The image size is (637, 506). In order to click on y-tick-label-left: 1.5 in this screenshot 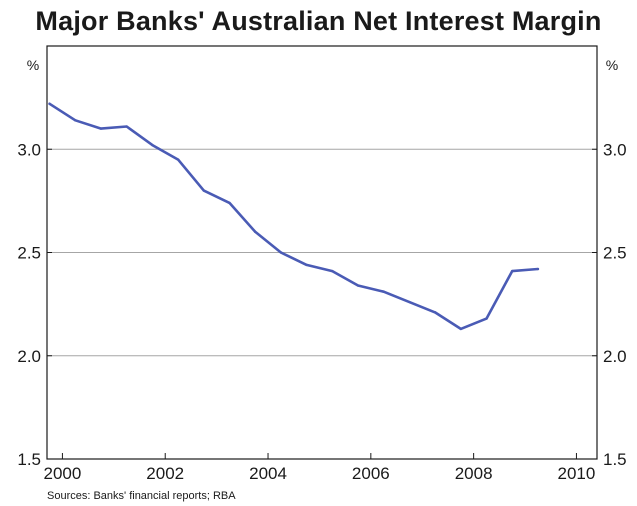, I will do `click(29, 459)`.